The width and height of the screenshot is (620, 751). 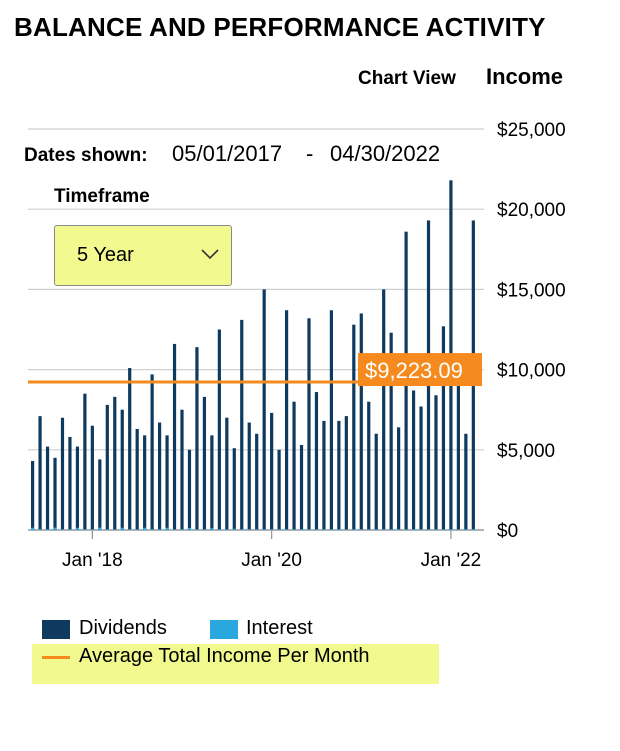 What do you see at coordinates (102, 196) in the screenshot?
I see `timeframe-label: Timeframe` at bounding box center [102, 196].